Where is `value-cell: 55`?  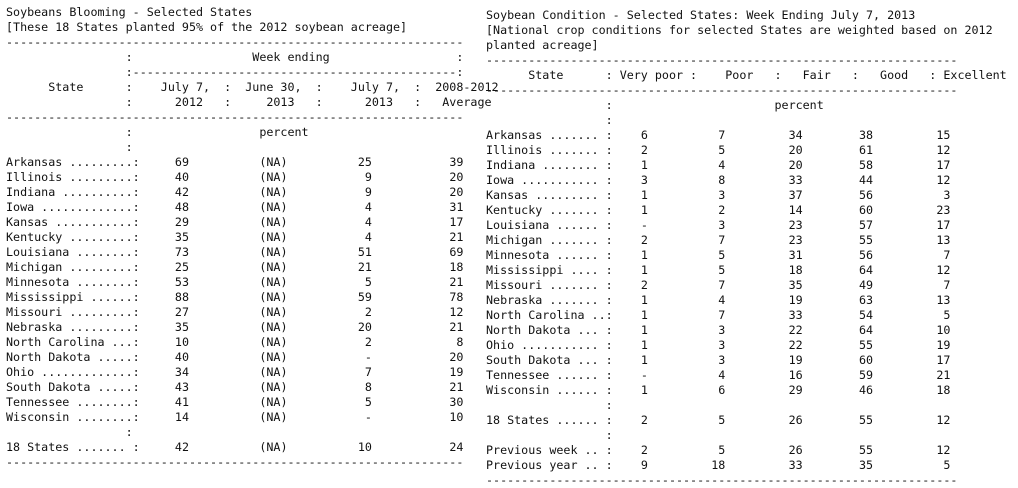
value-cell: 55 is located at coordinates (838, 420).